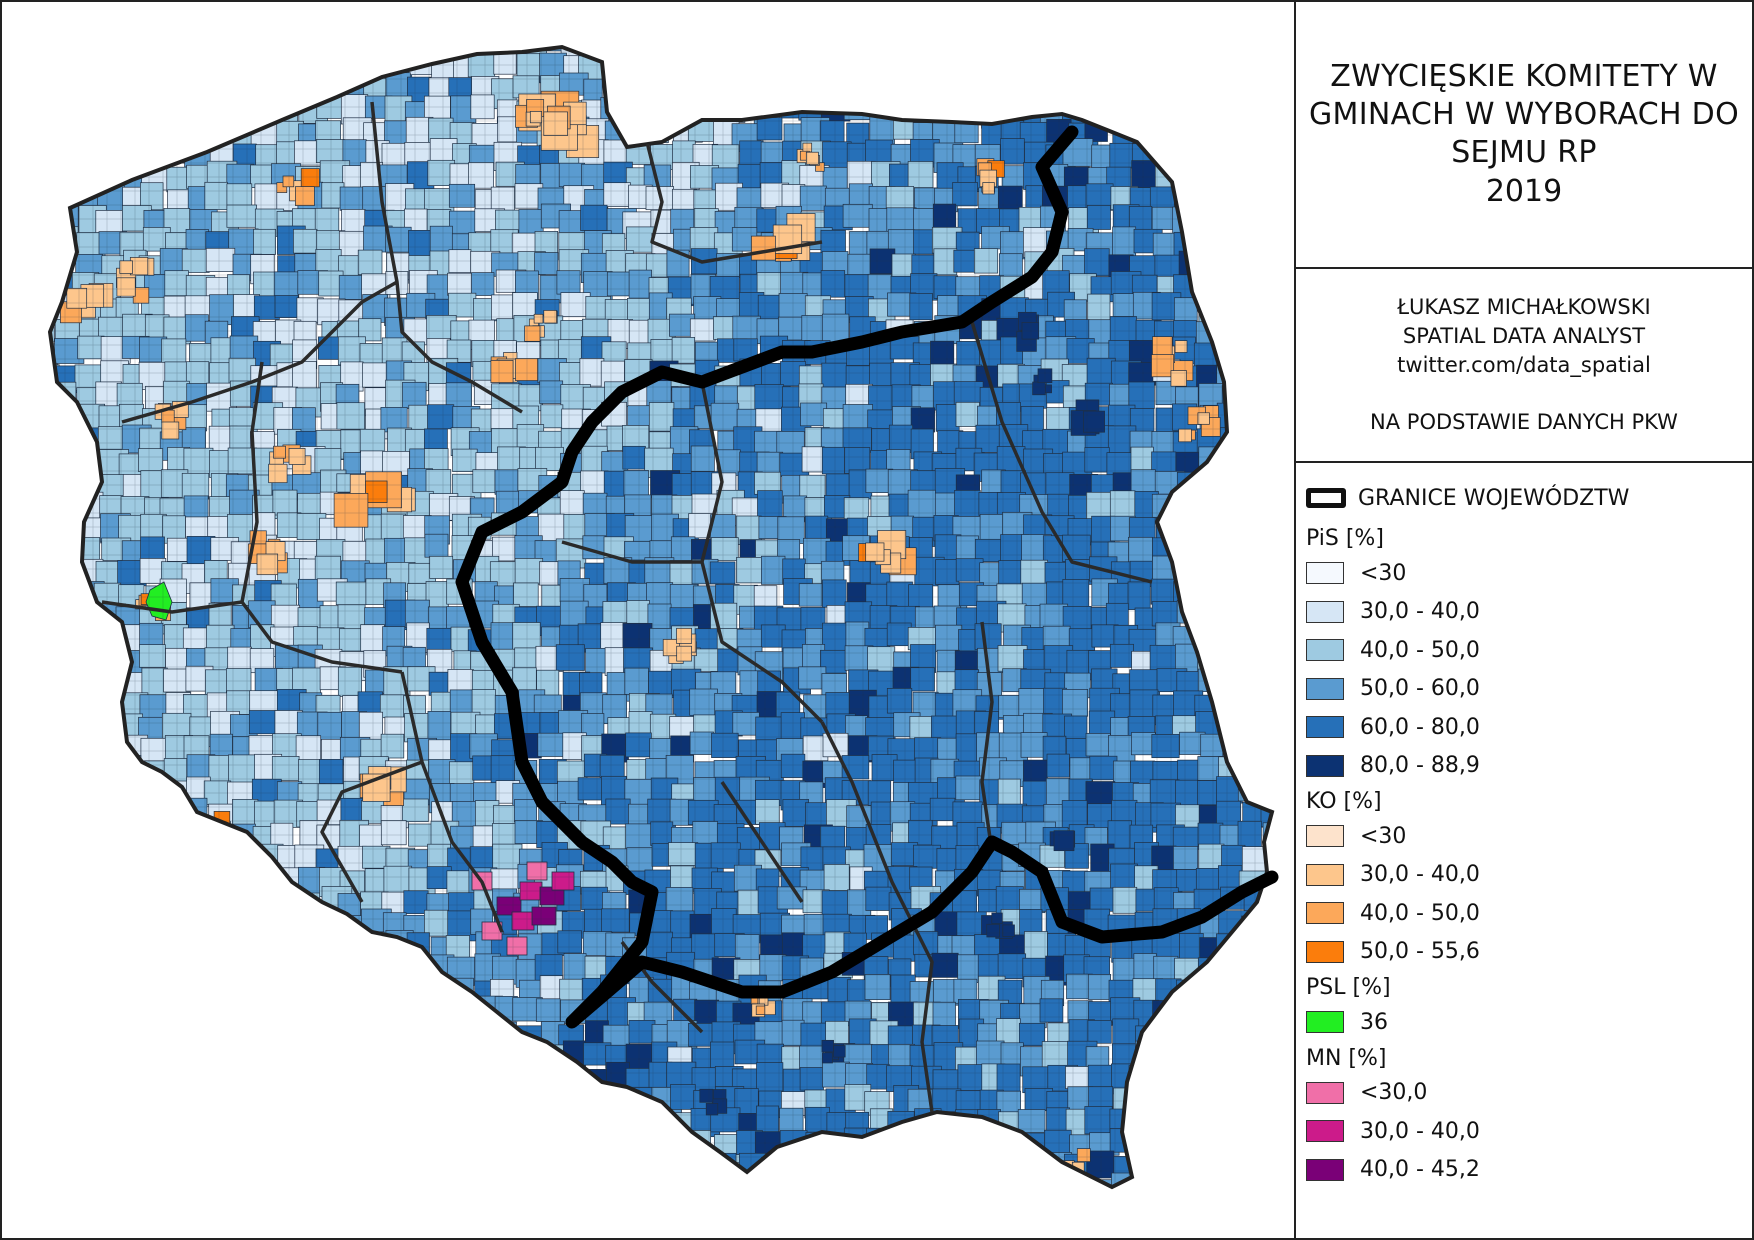 The width and height of the screenshot is (1754, 1240). Describe the element at coordinates (1526, 1170) in the screenshot. I see `legend-class-row: 40,0 - 45,2` at that location.